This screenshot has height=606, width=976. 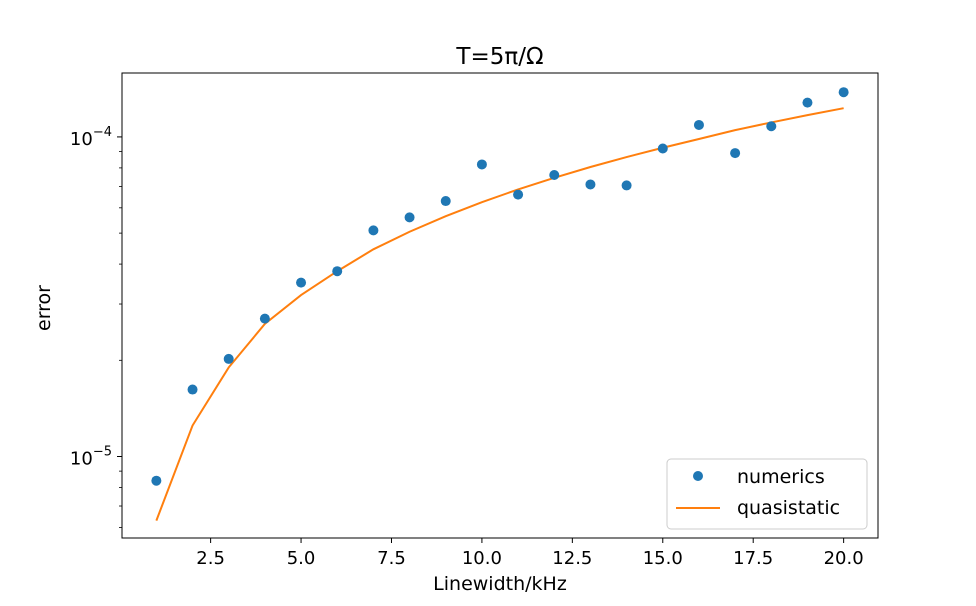 I want to click on x-axis-label: Linewidth/kHz, so click(x=500, y=584).